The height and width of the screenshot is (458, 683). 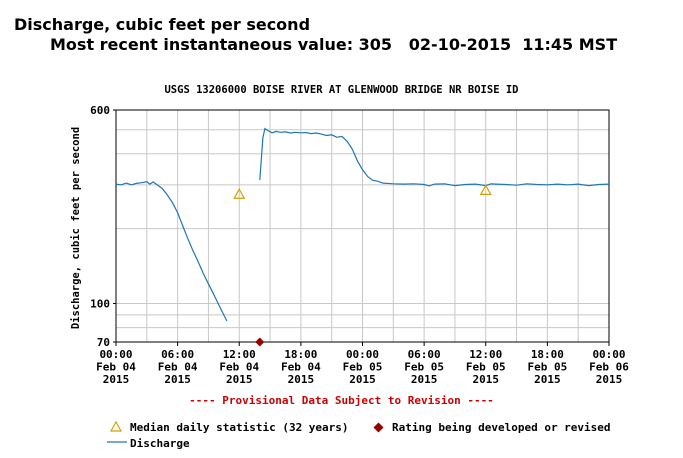 I want to click on legend-discharge-label: Discharge, so click(x=160, y=443).